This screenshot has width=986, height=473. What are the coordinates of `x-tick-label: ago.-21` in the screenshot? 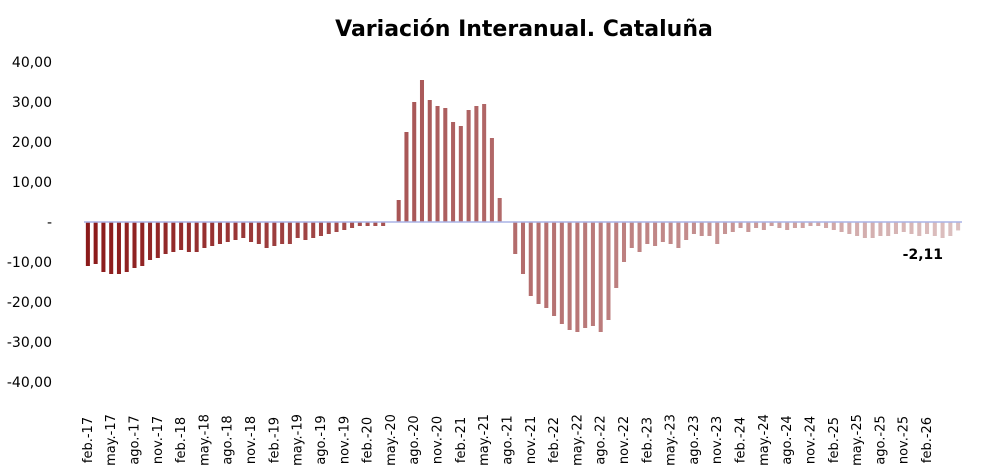 It's located at (507, 439).